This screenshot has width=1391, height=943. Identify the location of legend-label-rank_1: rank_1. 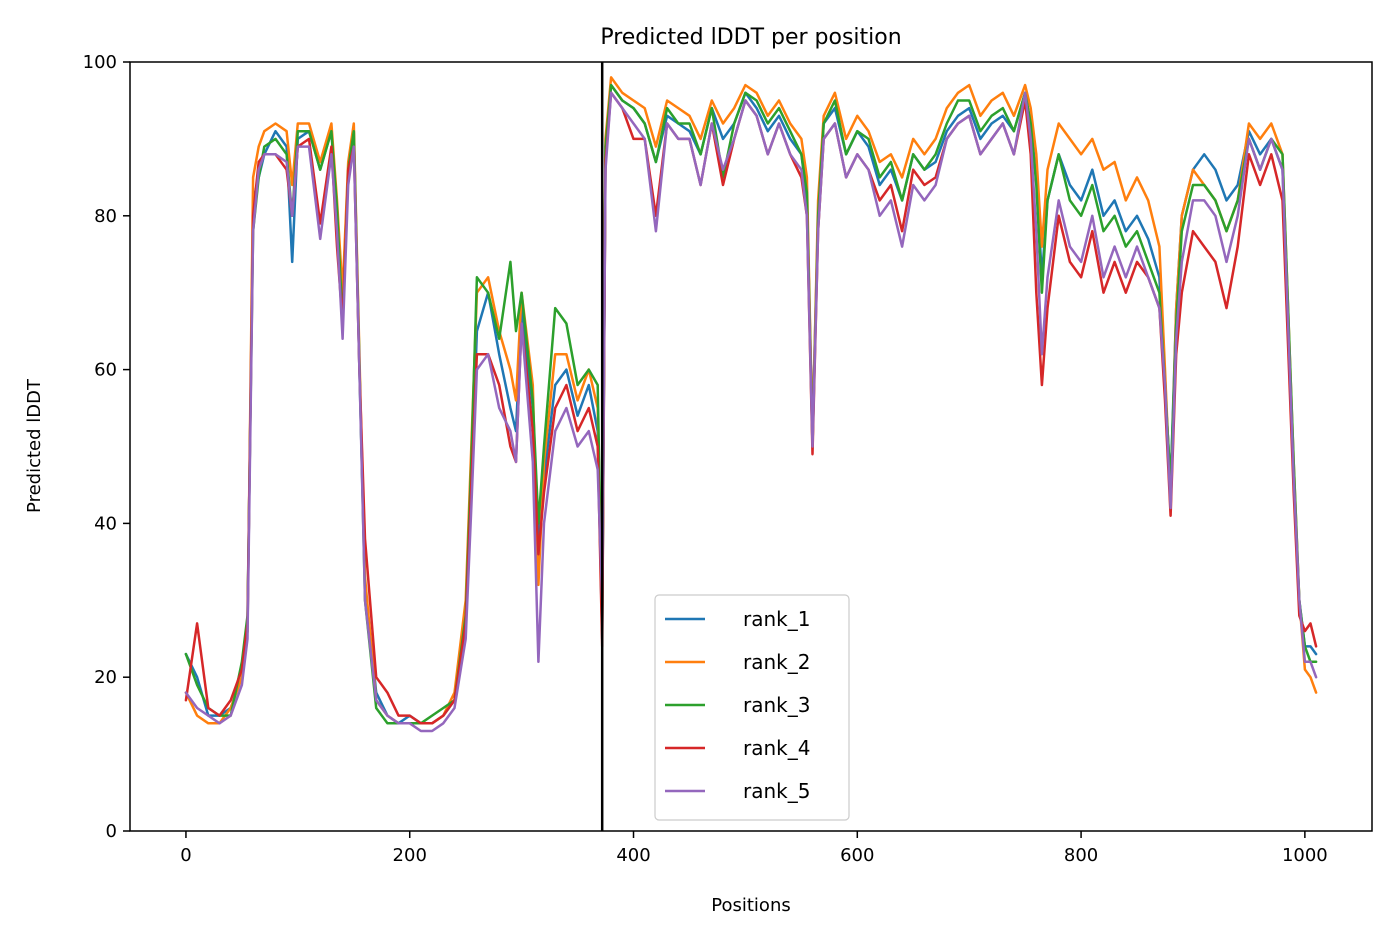
(776, 619).